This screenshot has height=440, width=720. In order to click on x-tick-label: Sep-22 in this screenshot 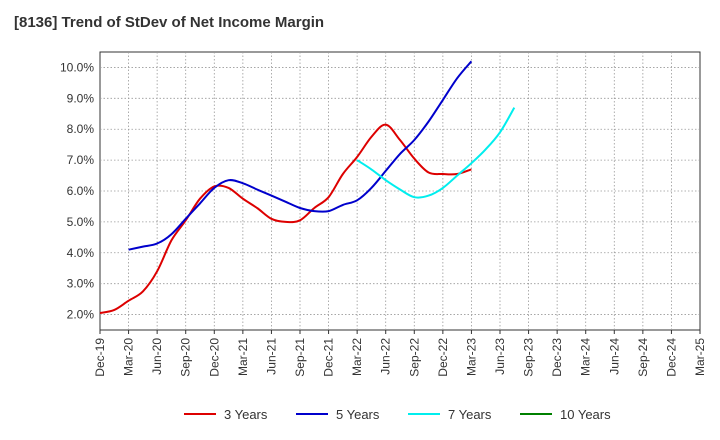, I will do `click(414, 357)`.